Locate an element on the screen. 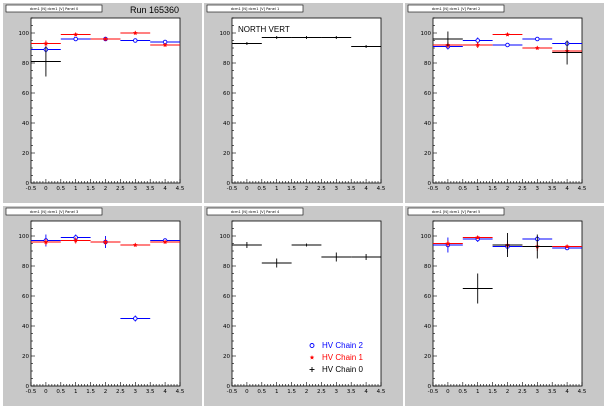 The width and height of the screenshot is (606, 410). panel-title: dcm1 [N] dcm1 [V] Panel 1 is located at coordinates (255, 9).